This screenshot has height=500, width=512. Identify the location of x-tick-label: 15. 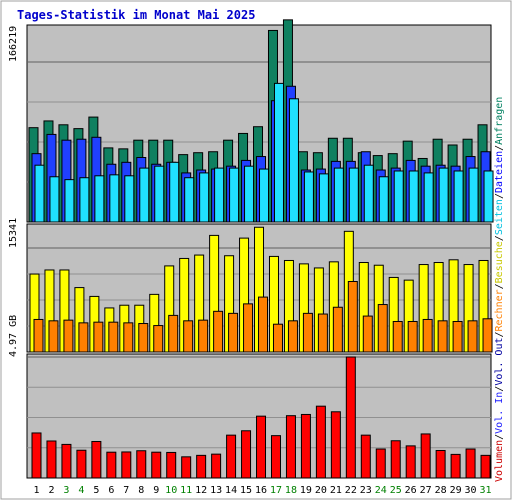
(246, 490).